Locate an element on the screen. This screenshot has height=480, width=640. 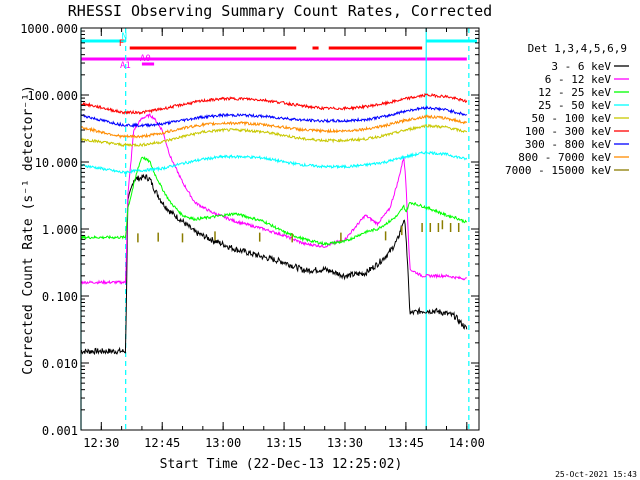
annotation-label-3: A0 is located at coordinates (145, 59).